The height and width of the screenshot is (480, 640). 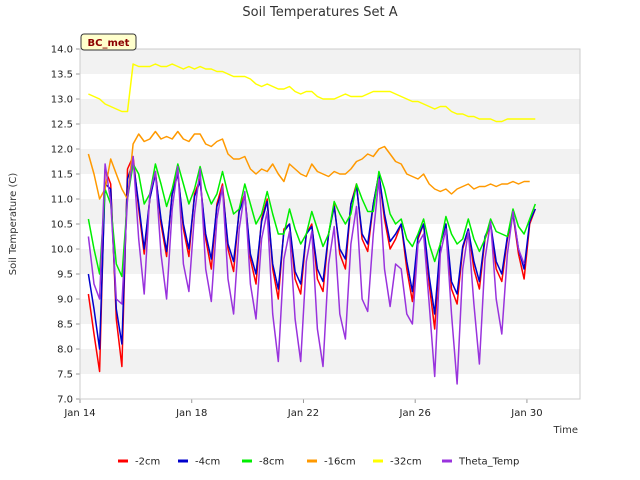 What do you see at coordinates (65, 375) in the screenshot?
I see `y-tick-label: 7.5` at bounding box center [65, 375].